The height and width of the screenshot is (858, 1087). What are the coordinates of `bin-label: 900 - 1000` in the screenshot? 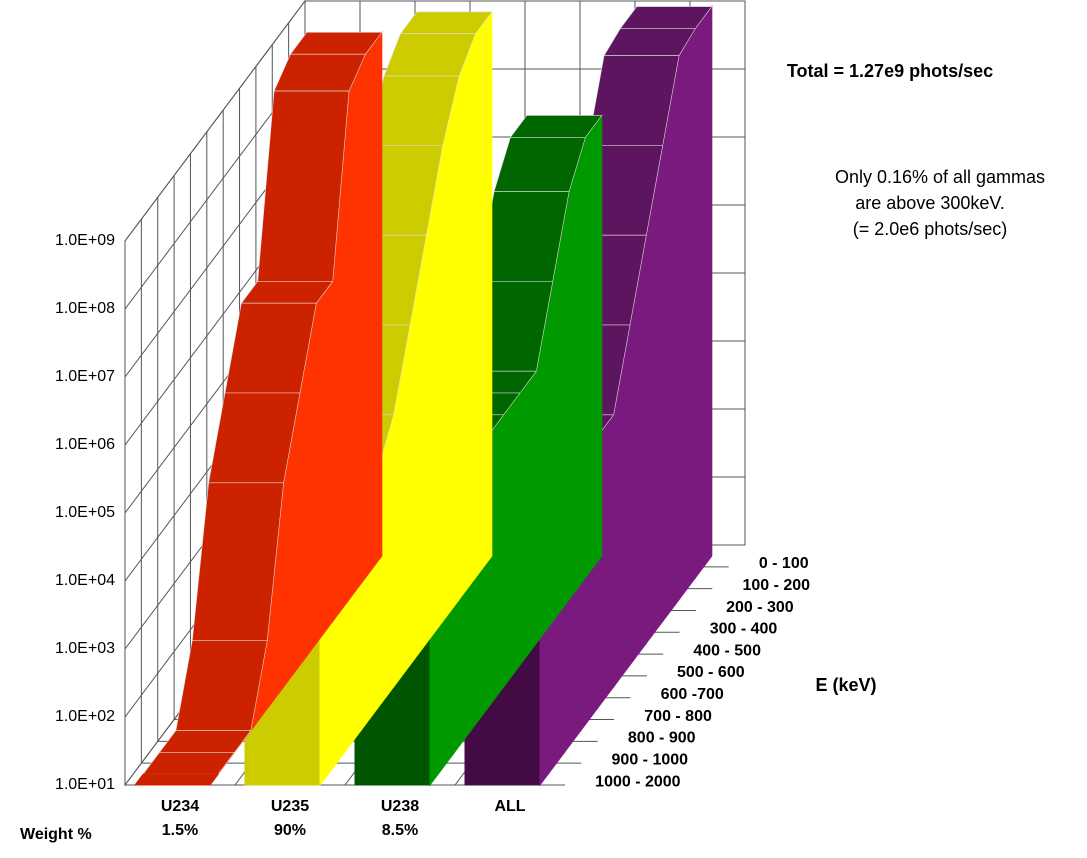 It's located at (650, 759).